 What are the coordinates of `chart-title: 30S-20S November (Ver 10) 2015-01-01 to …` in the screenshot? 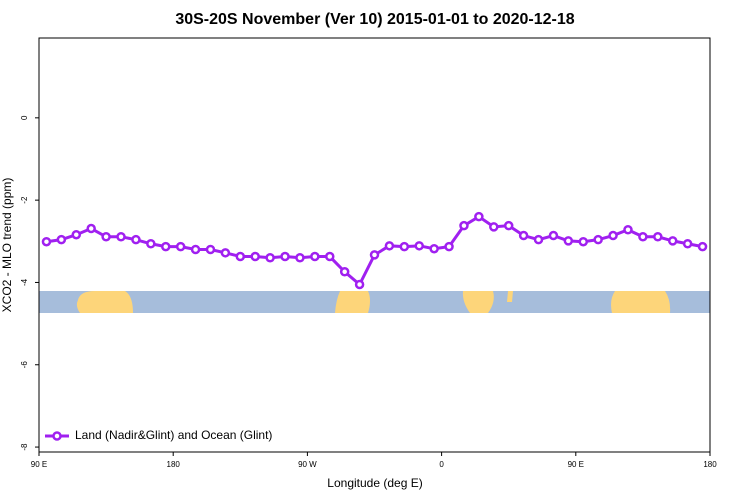 It's located at (374, 19).